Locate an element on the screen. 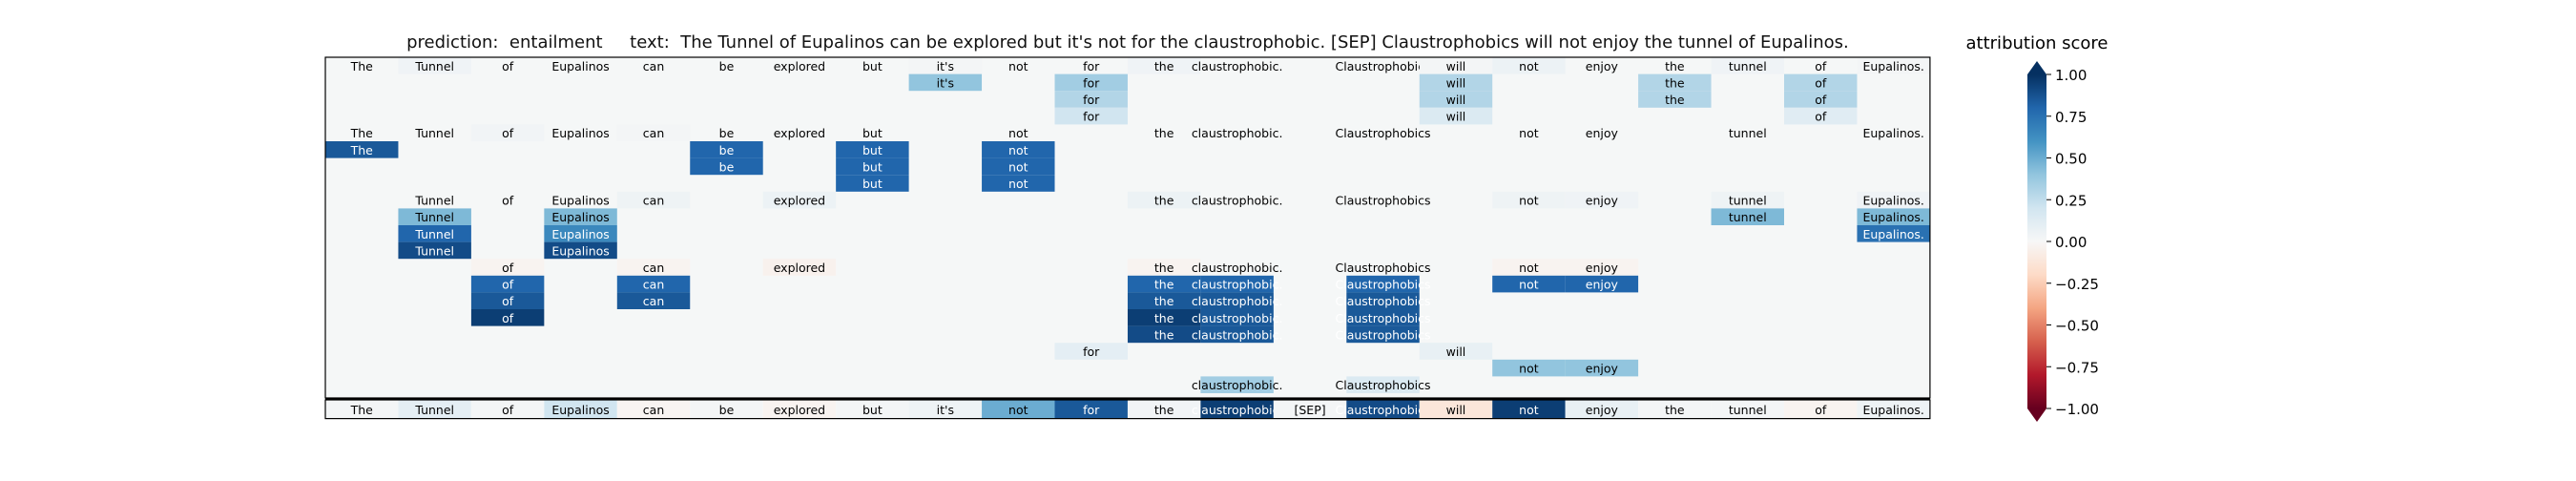  token-label: for is located at coordinates (1091, 352).